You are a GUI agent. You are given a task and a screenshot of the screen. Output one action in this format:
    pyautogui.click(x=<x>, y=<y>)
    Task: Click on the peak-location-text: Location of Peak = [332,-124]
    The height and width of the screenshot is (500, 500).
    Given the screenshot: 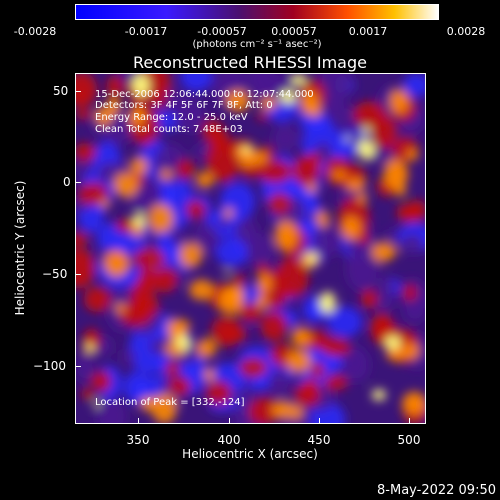 What is the action you would take?
    pyautogui.click(x=170, y=402)
    